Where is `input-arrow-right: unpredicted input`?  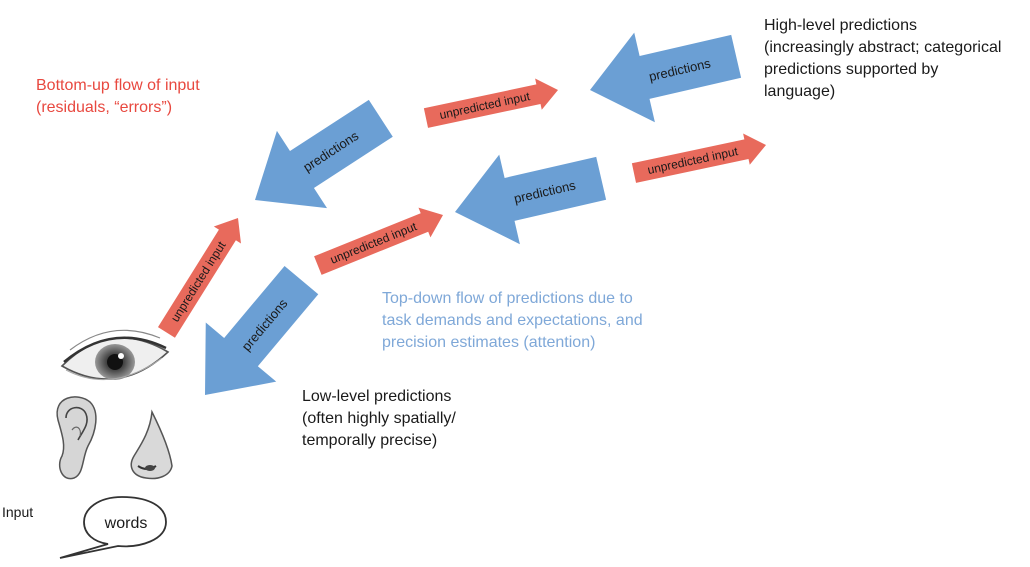 input-arrow-right: unpredicted input is located at coordinates (700, 159).